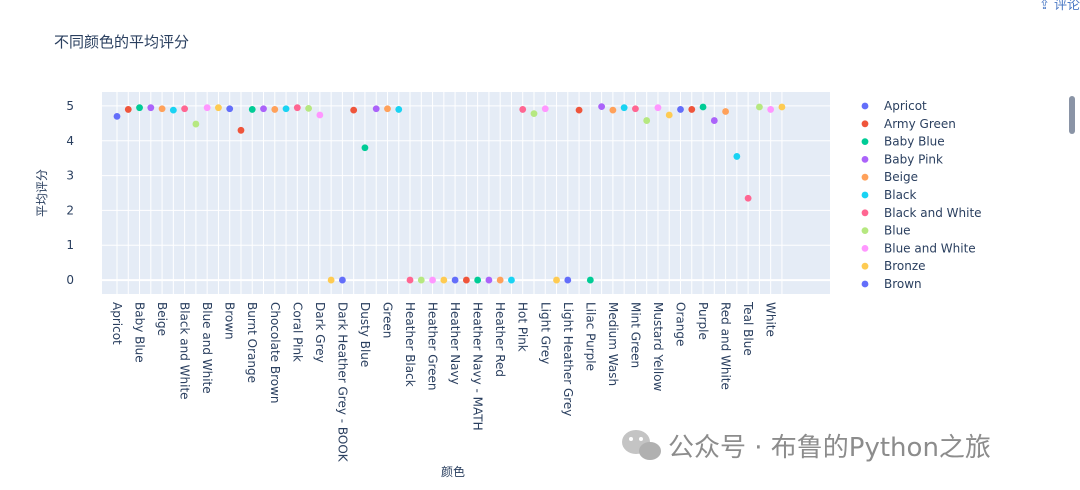  What do you see at coordinates (1059, 6) in the screenshot?
I see `comment-link: ⇪ 评论` at bounding box center [1059, 6].